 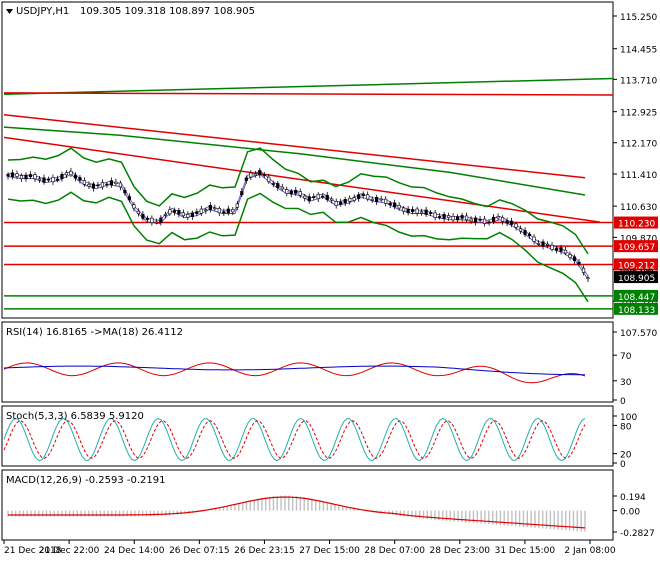 I want to click on time-tick-label: 26 Dec 07:15, so click(x=199, y=551).